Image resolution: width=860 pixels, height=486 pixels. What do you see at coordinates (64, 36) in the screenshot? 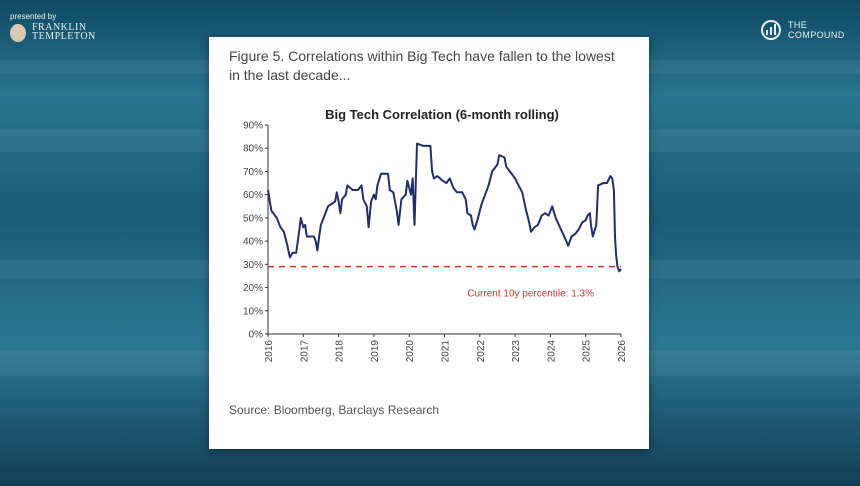
I see `sponsor-name-line2: TEMPLETON` at bounding box center [64, 36].